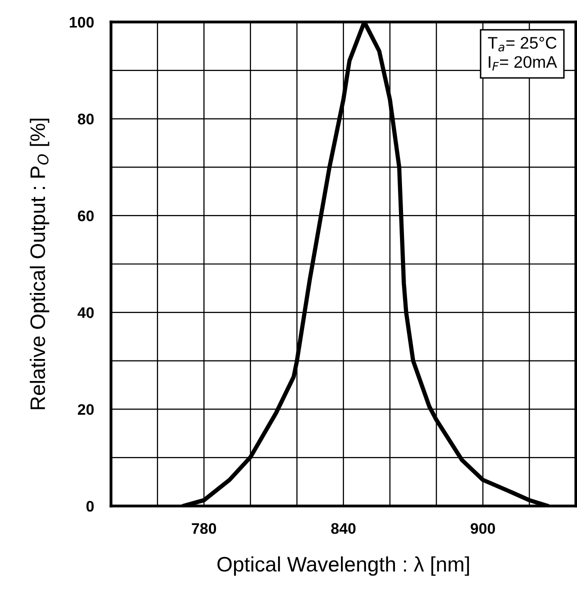 The height and width of the screenshot is (591, 577). Describe the element at coordinates (90, 506) in the screenshot. I see `y-tick-label: 0` at that location.